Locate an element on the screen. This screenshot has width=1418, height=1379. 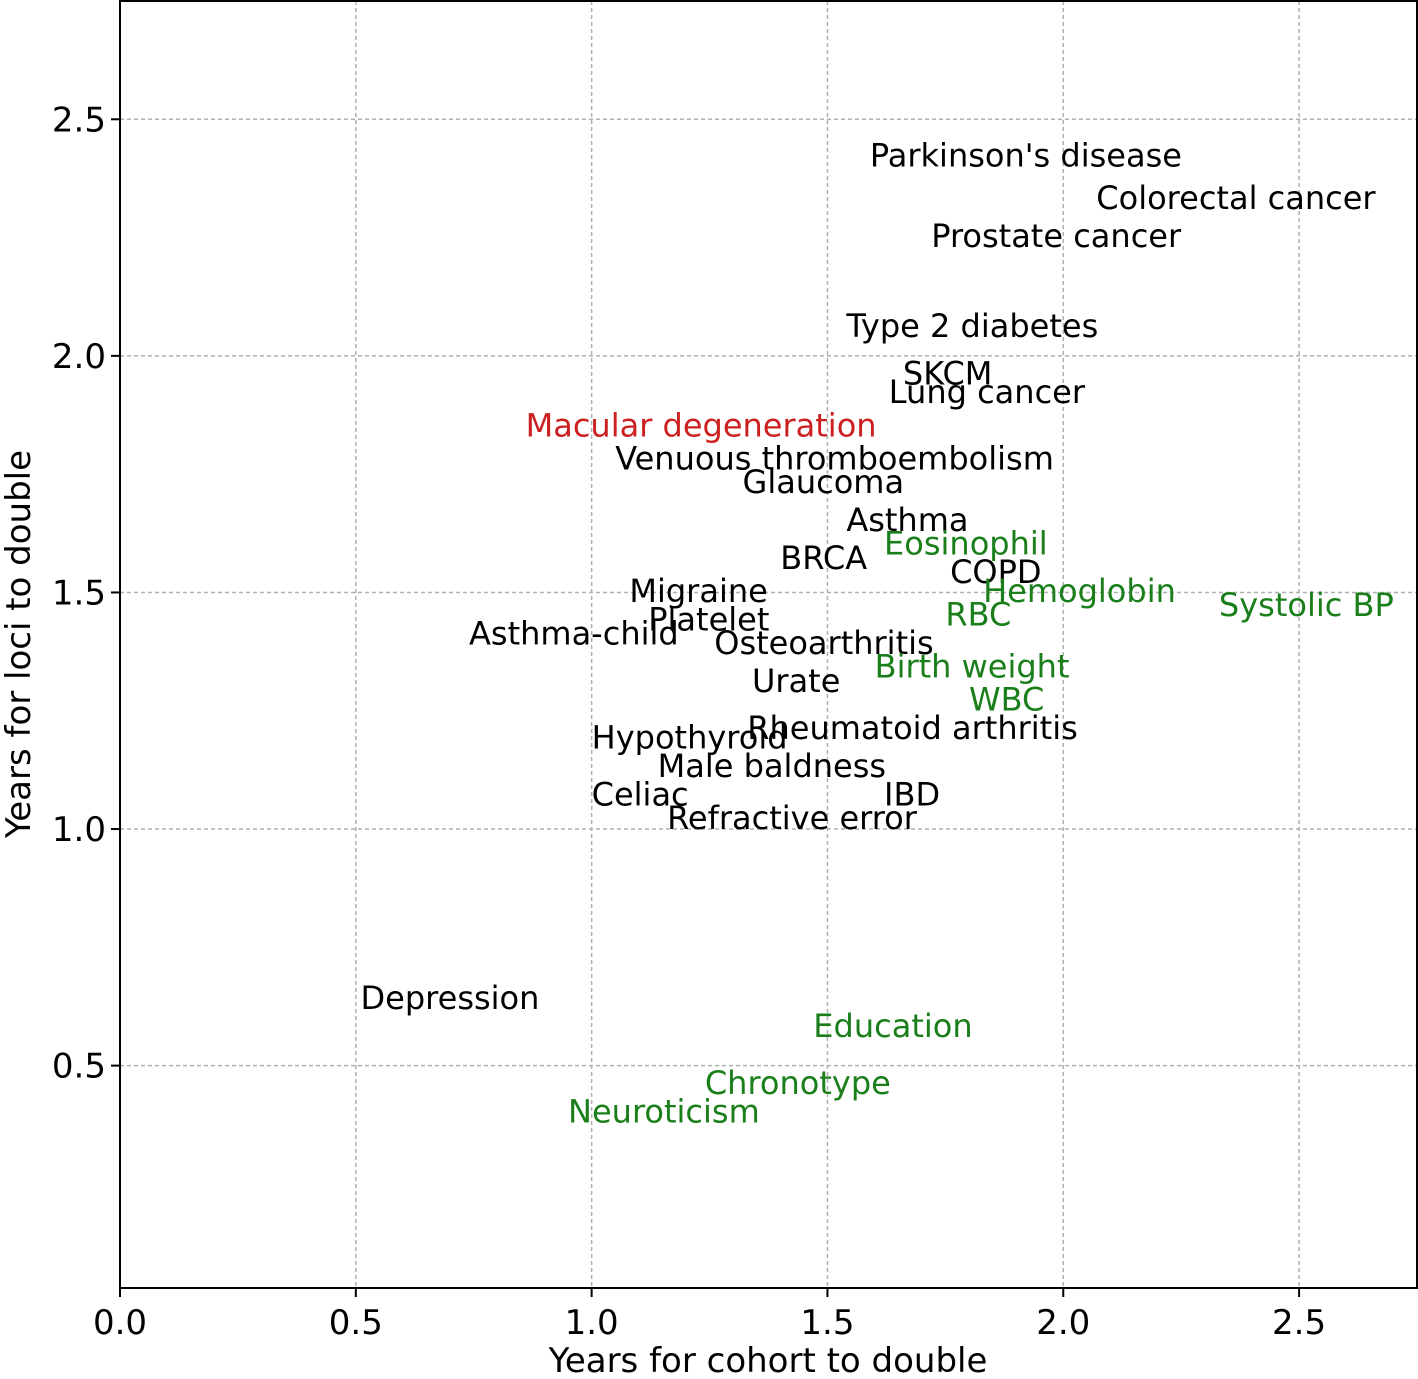
y-tick-label: 0.5 is located at coordinates (79, 1067).